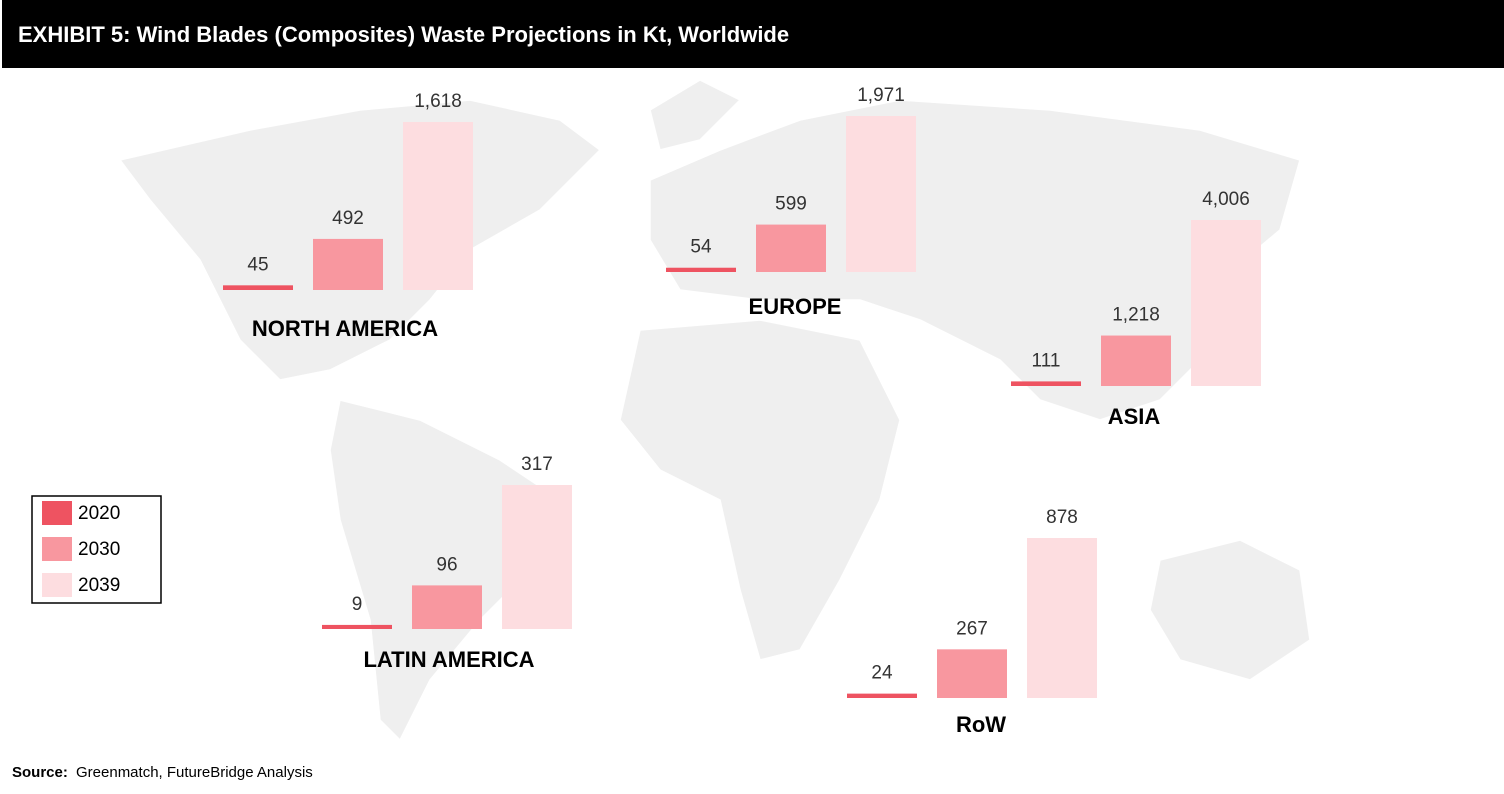  Describe the element at coordinates (1046, 360) in the screenshot. I see `value-label: 111` at that location.